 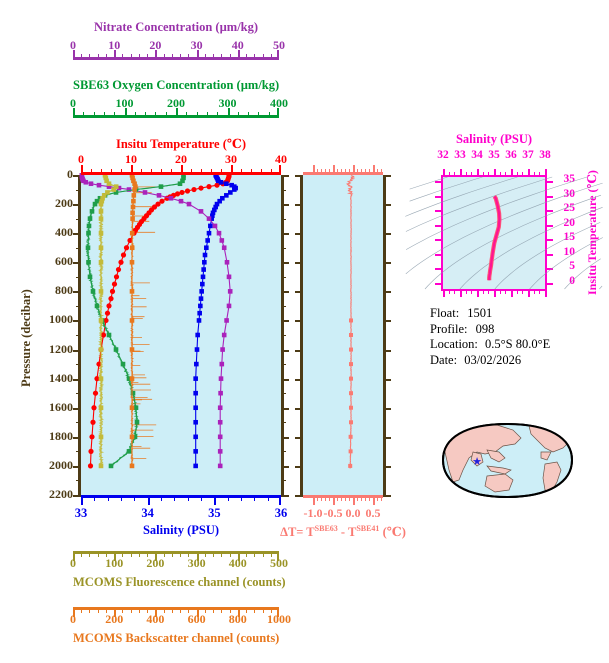 What do you see at coordinates (176, 103) in the screenshot?
I see `oxygen-axis-tick-2: 200` at bounding box center [176, 103].